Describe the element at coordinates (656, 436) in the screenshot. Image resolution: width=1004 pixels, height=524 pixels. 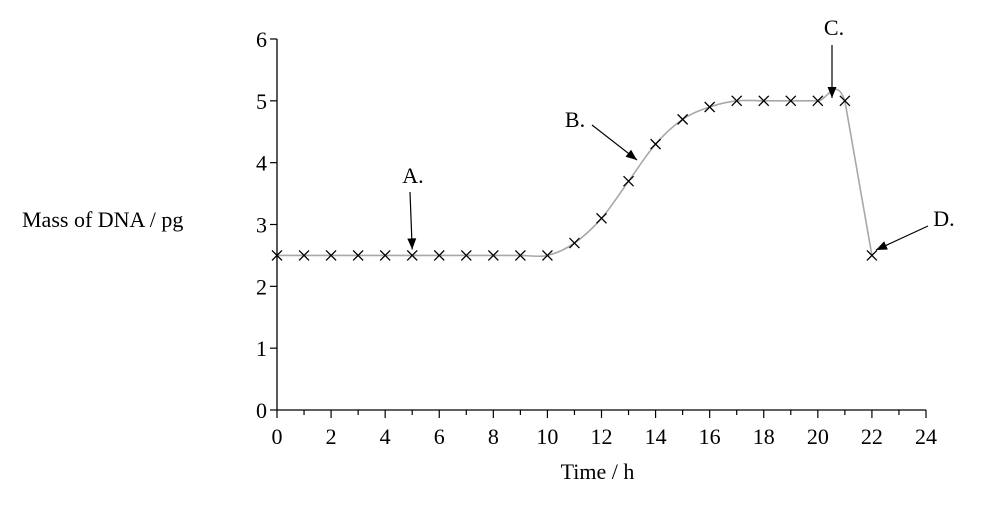
I see `x-tick-label: 14` at that location.